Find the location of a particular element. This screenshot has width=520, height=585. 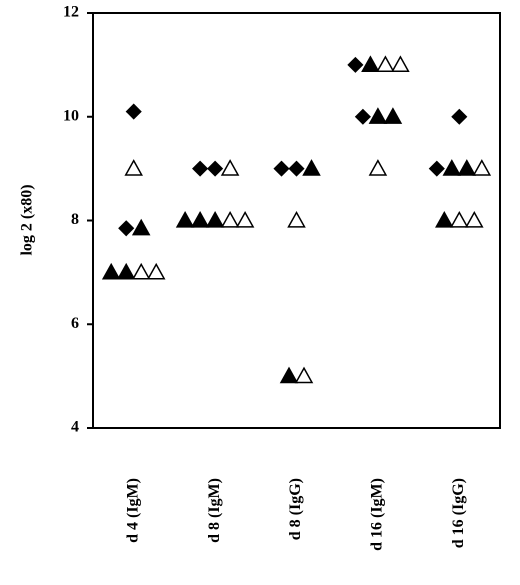

y-tick-label: 4 is located at coordinates (75, 427).